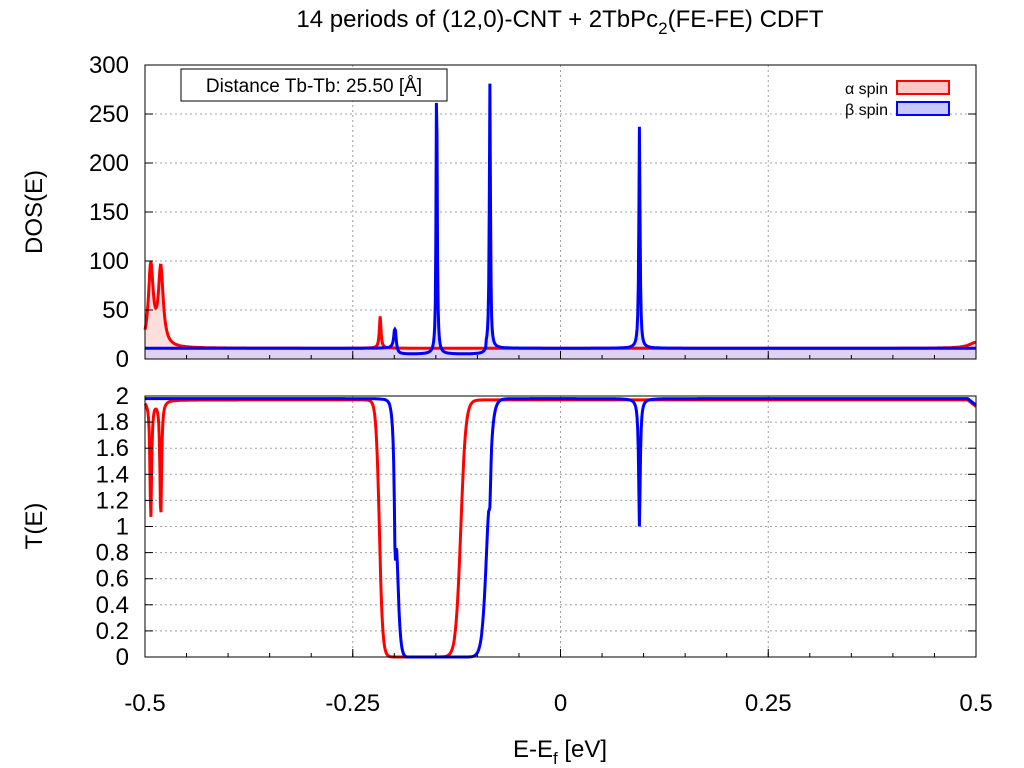 This screenshot has width=1024, height=768. Describe the element at coordinates (897, 99) in the screenshot. I see `legend: α spin β spin` at that location.